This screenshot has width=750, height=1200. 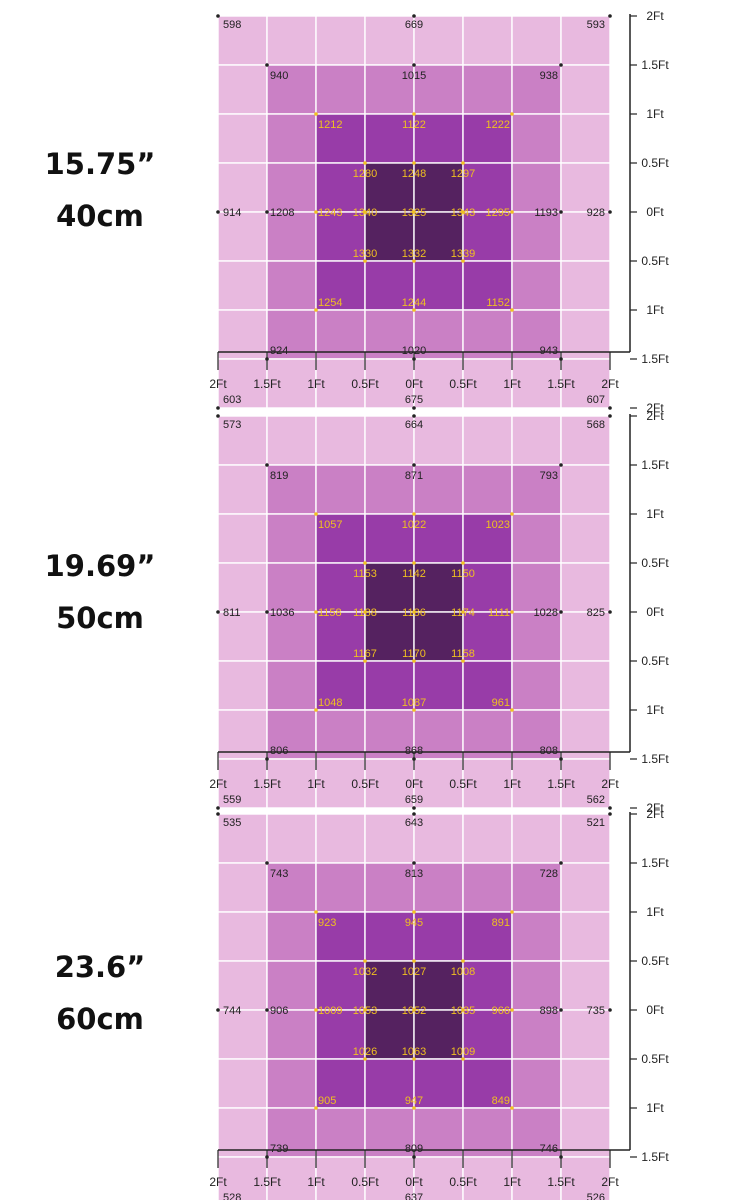 I want to click on x-tick-label: 0.5Ft, so click(x=463, y=784).